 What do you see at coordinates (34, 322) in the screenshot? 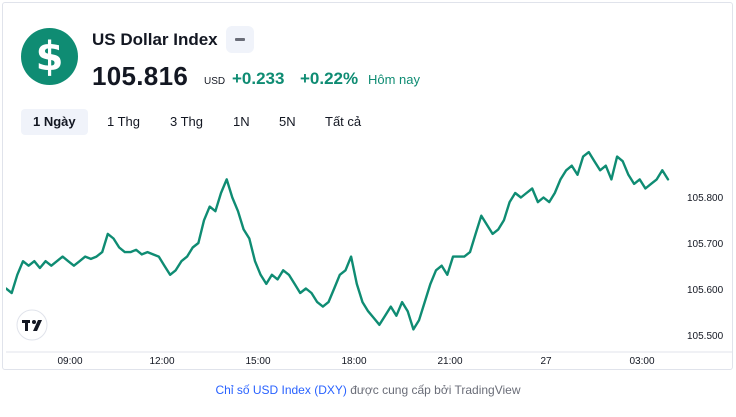
I see `tradingview-logo-dot` at bounding box center [34, 322].